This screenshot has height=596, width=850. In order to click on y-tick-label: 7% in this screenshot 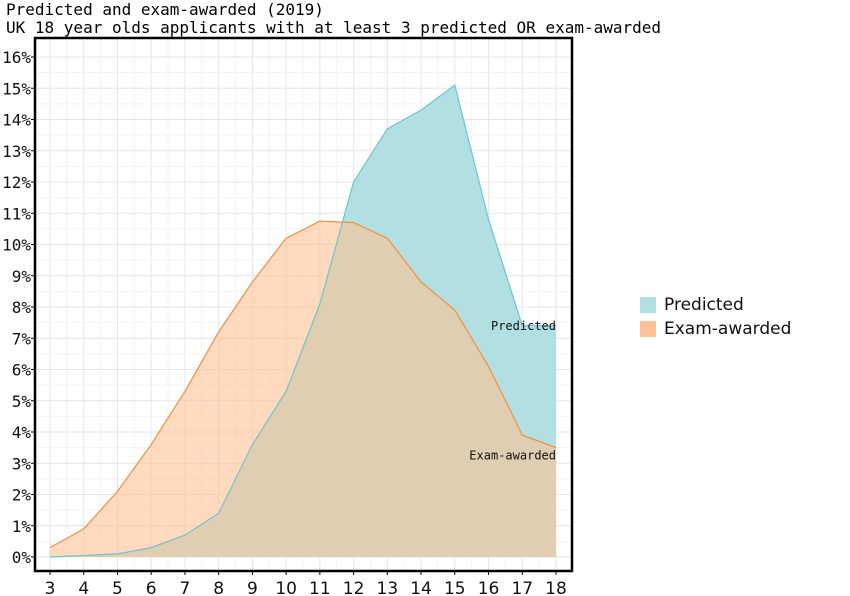, I will do `click(22, 338)`.